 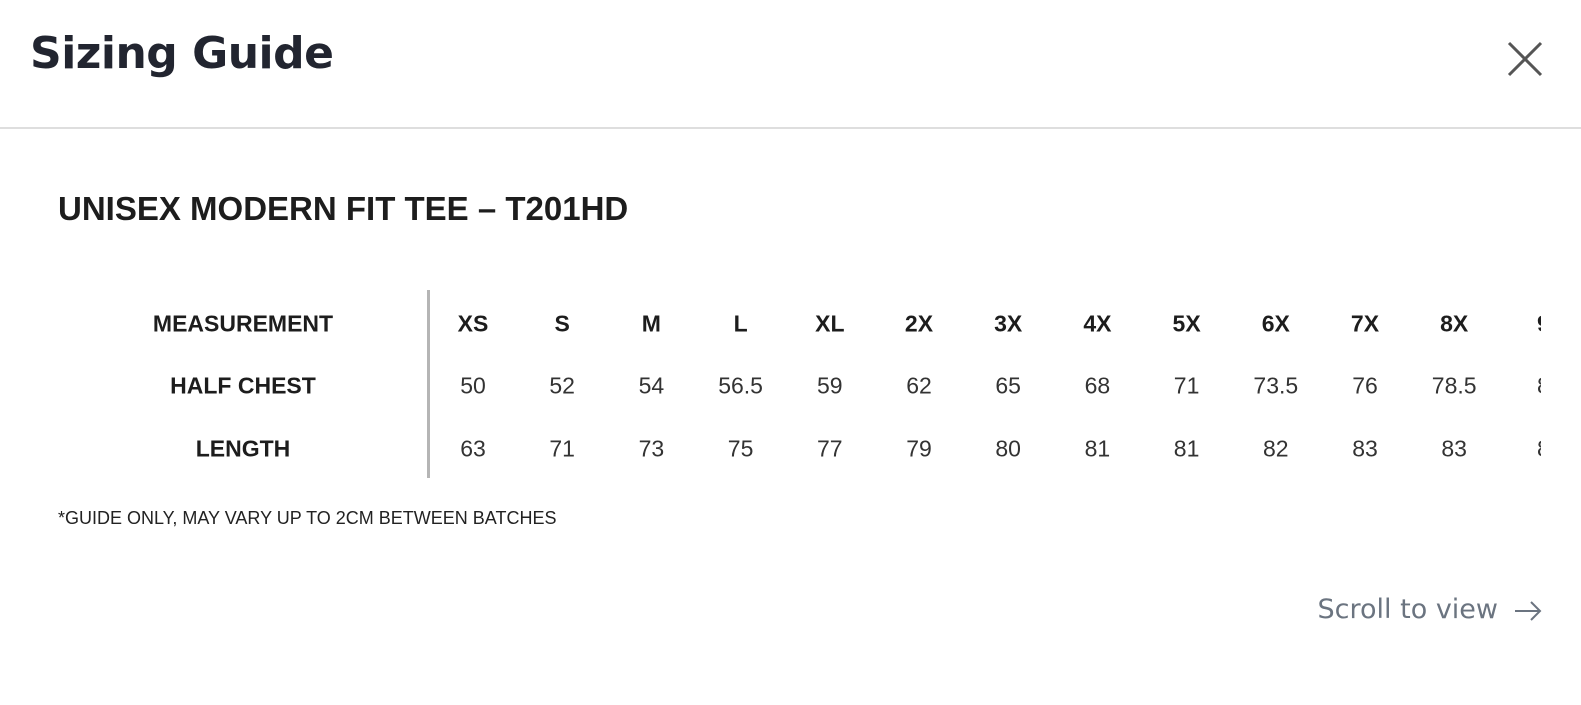 What do you see at coordinates (243, 385) in the screenshot?
I see `row-label: HALF CHEST` at bounding box center [243, 385].